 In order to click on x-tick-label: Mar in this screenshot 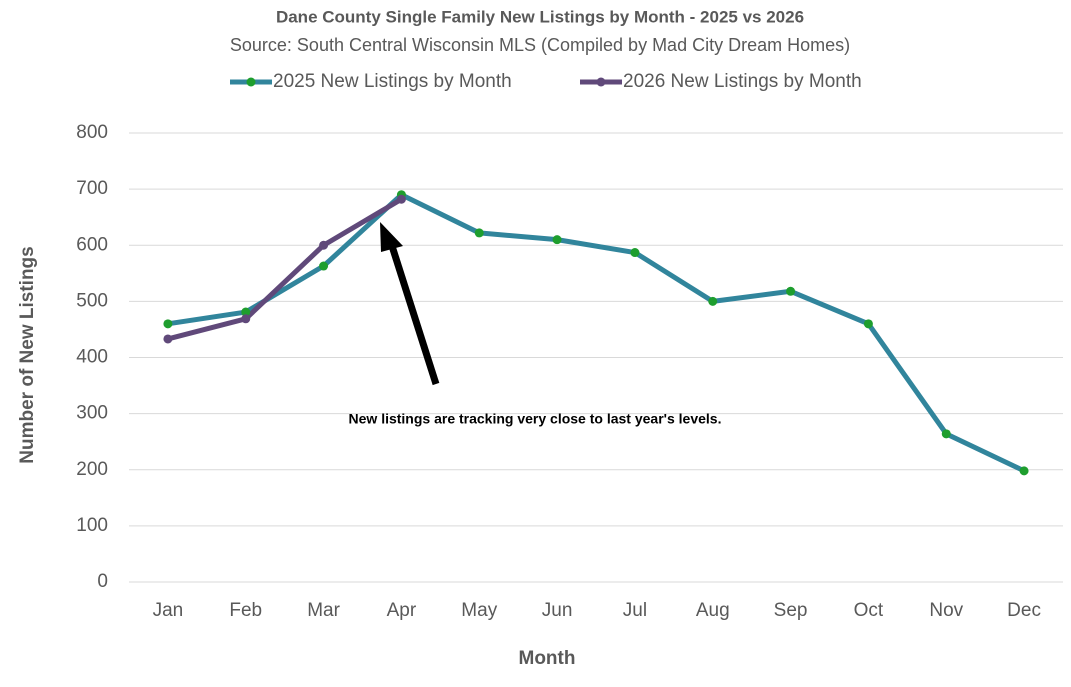, I will do `click(323, 610)`.